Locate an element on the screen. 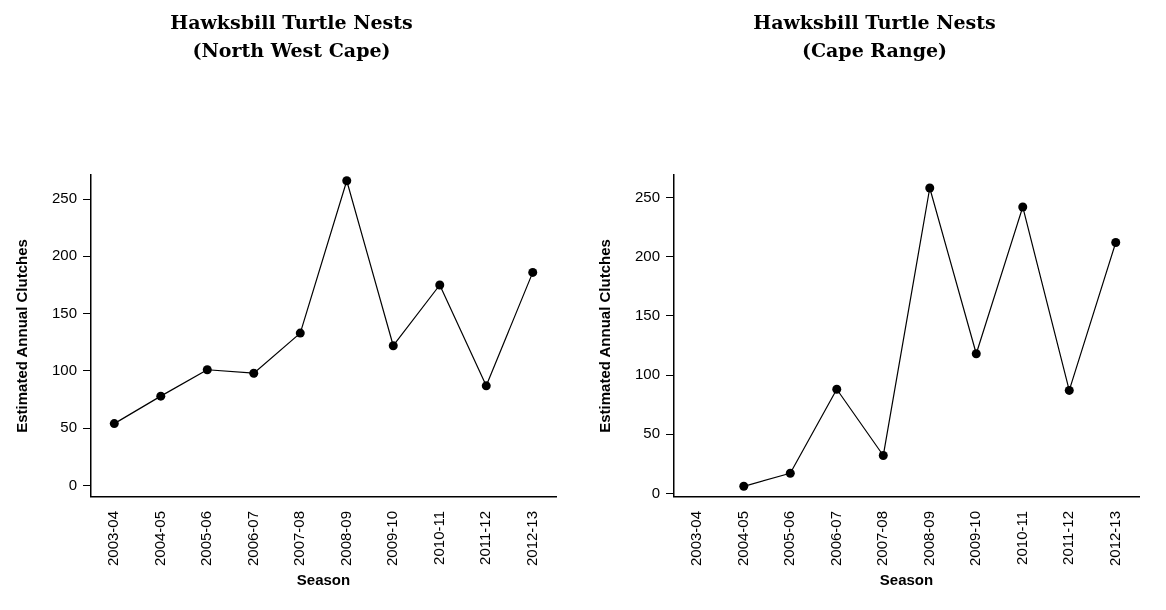  chart-subtitle: (North West Cape) is located at coordinates (291, 50).